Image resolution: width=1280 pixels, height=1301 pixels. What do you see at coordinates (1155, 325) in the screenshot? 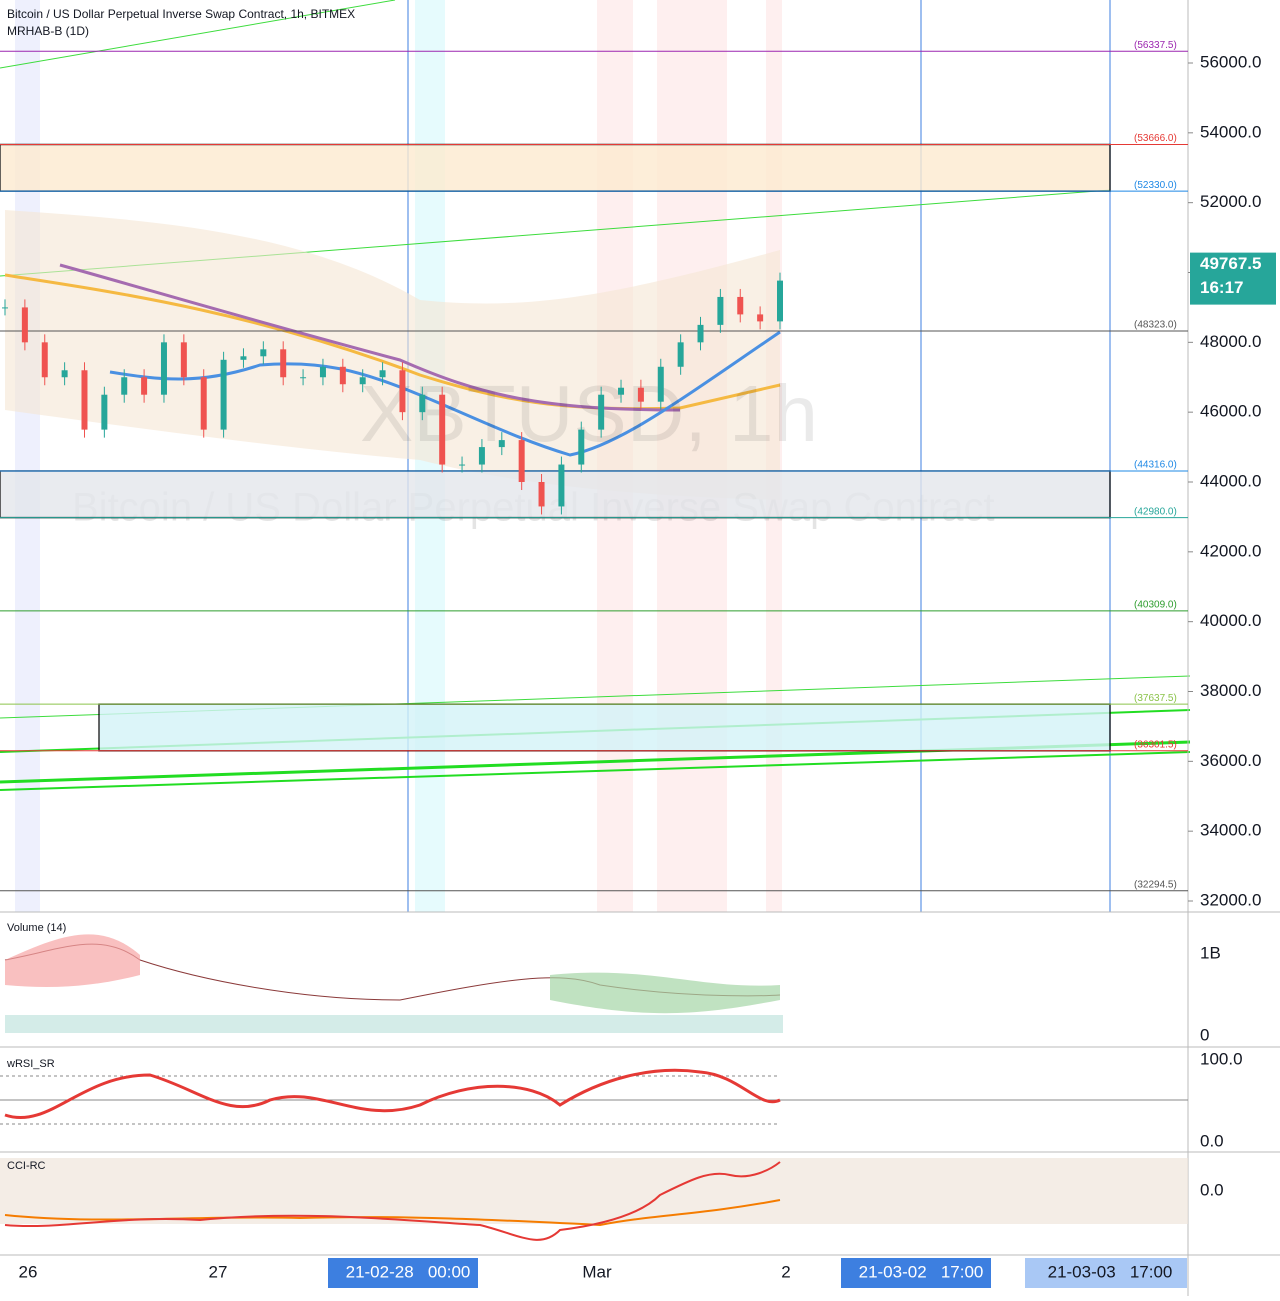
I see `price-level-label: (48323.0)` at bounding box center [1155, 325].